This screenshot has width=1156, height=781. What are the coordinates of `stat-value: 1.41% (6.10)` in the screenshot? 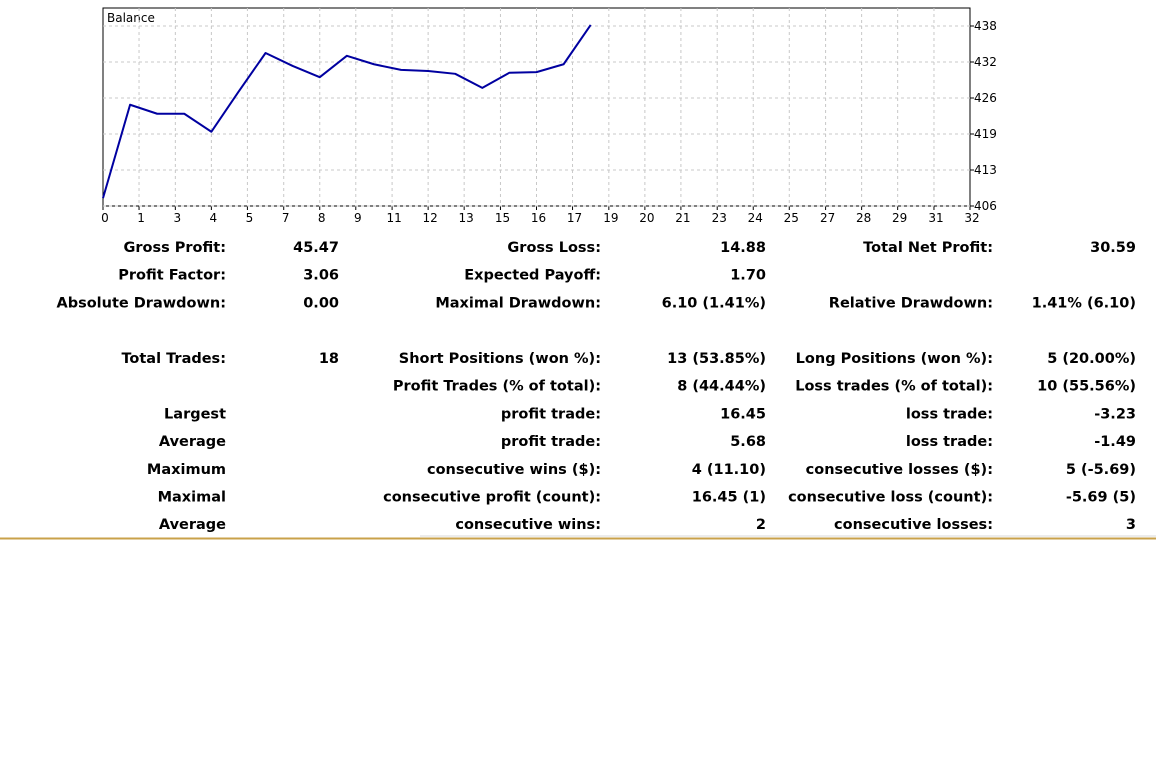 It's located at (1084, 303).